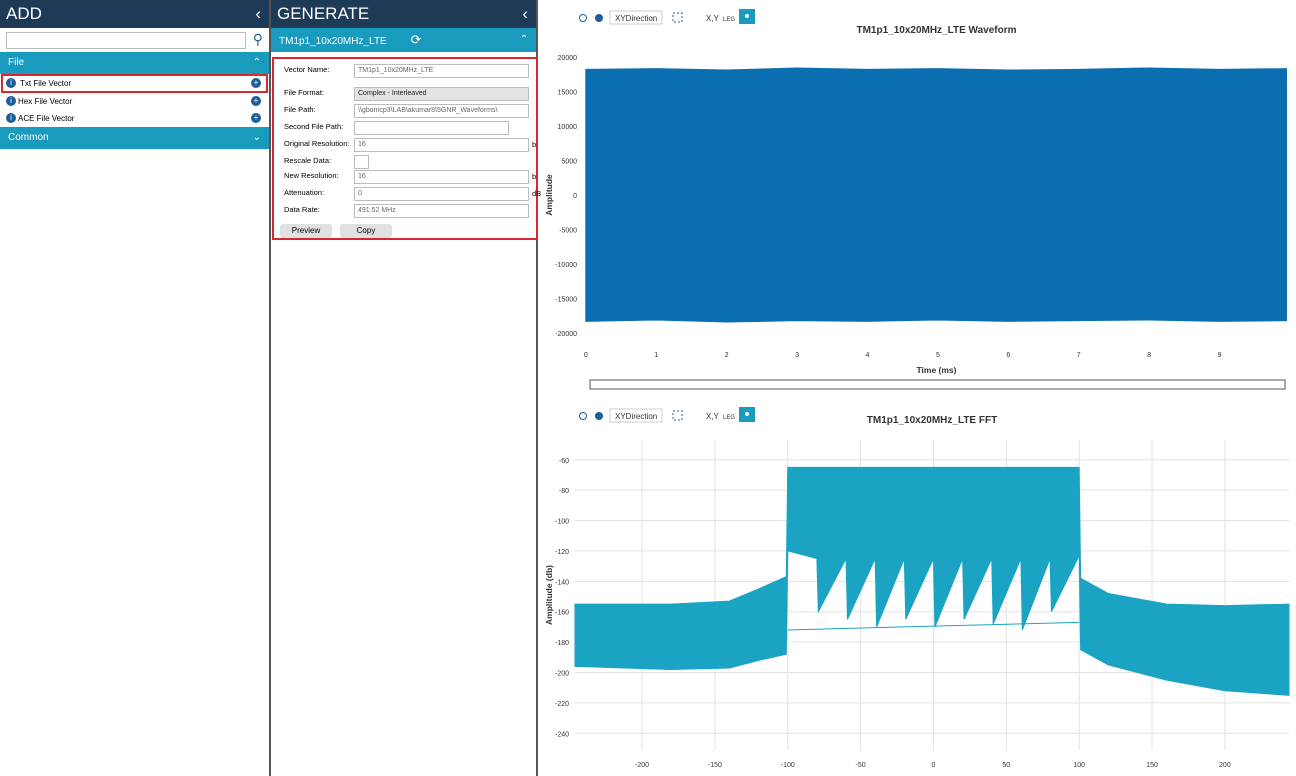  I want to click on x-tick-label: -150, so click(715, 765).